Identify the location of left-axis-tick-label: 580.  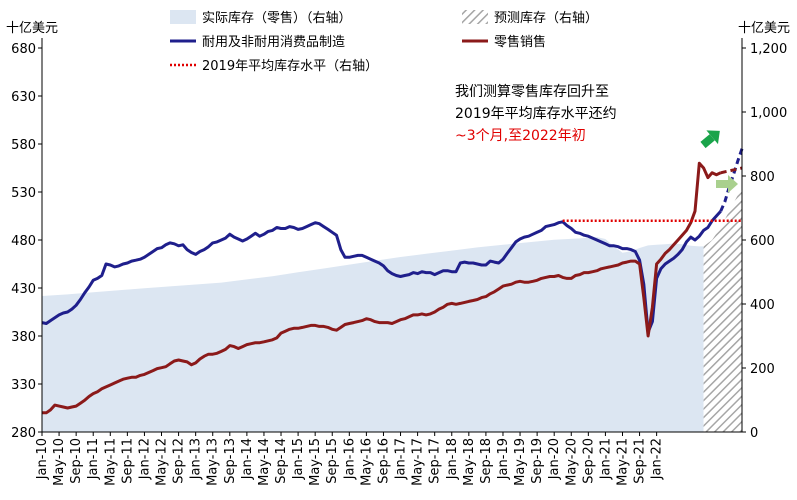
(23, 145).